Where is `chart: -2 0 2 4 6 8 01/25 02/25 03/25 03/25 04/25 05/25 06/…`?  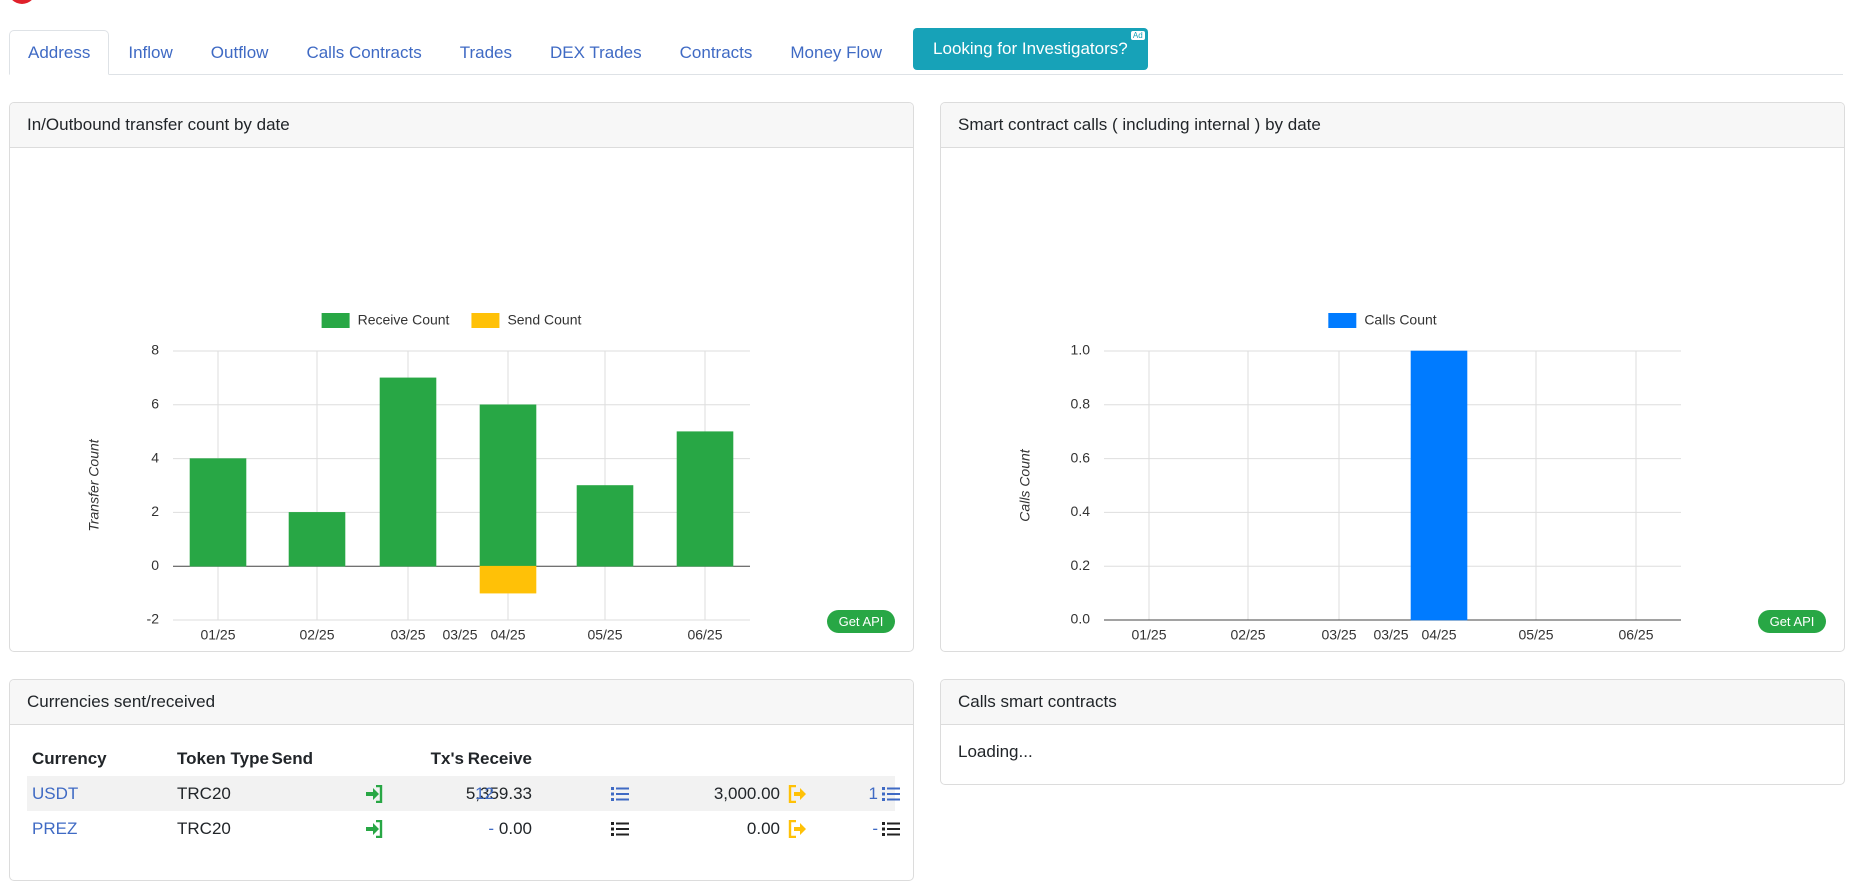
chart: -2 0 2 4 6 8 01/25 02/25 03/25 03/25 04/25 05/25 06/… is located at coordinates (418, 477).